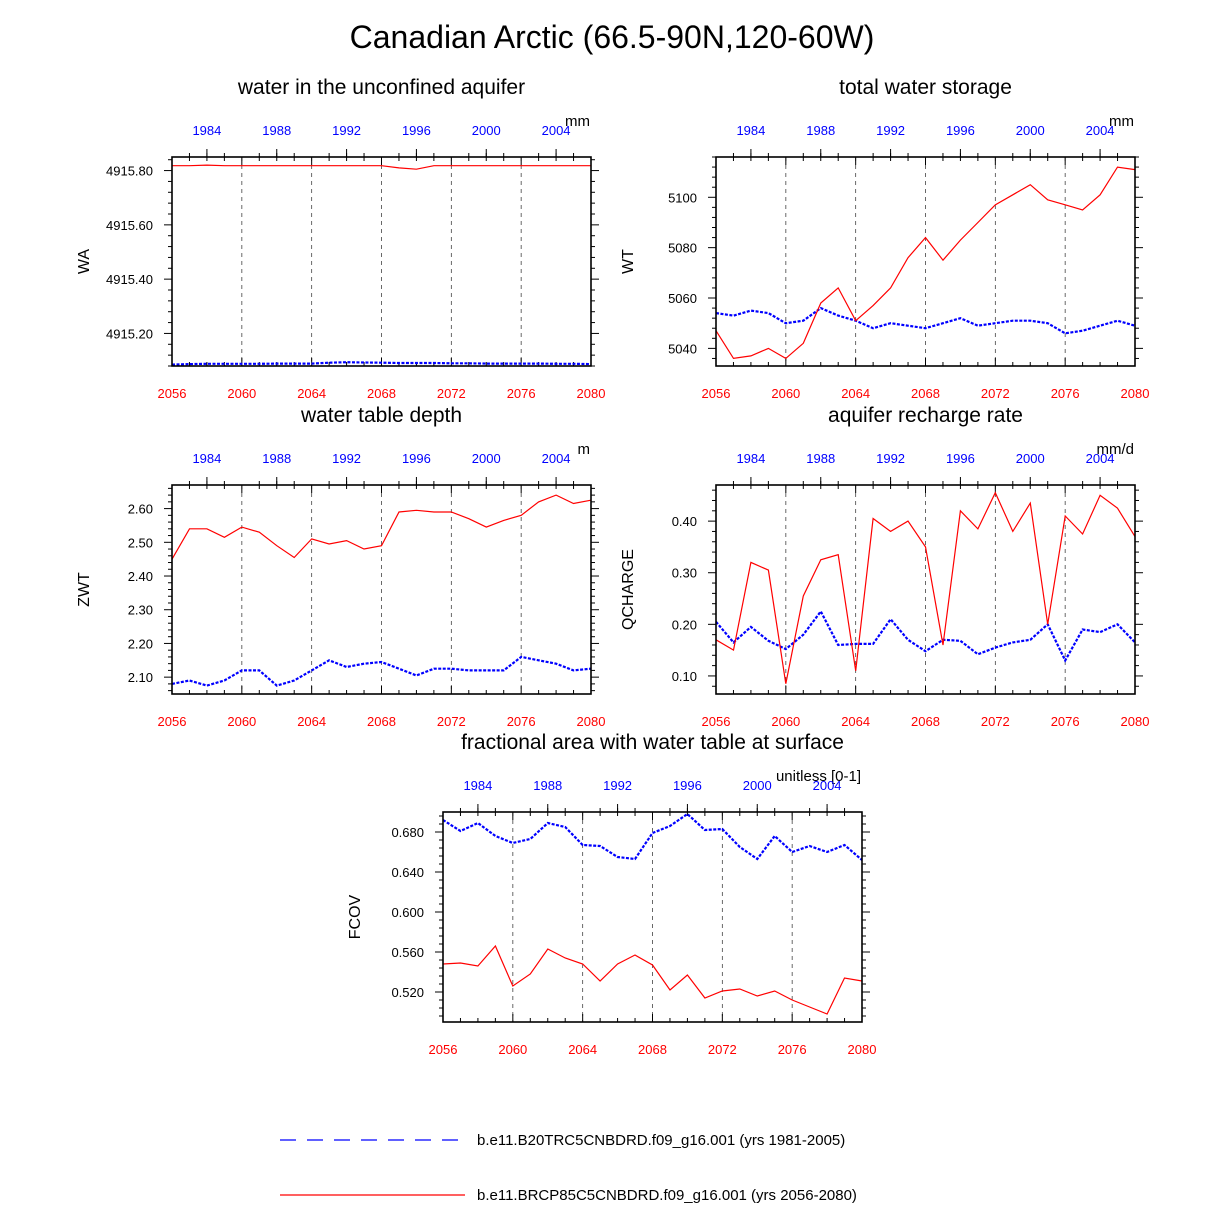 The image size is (1224, 1230). Describe the element at coordinates (241, 393) in the screenshot. I see `wa-bottom-tick-label: 2060` at that location.